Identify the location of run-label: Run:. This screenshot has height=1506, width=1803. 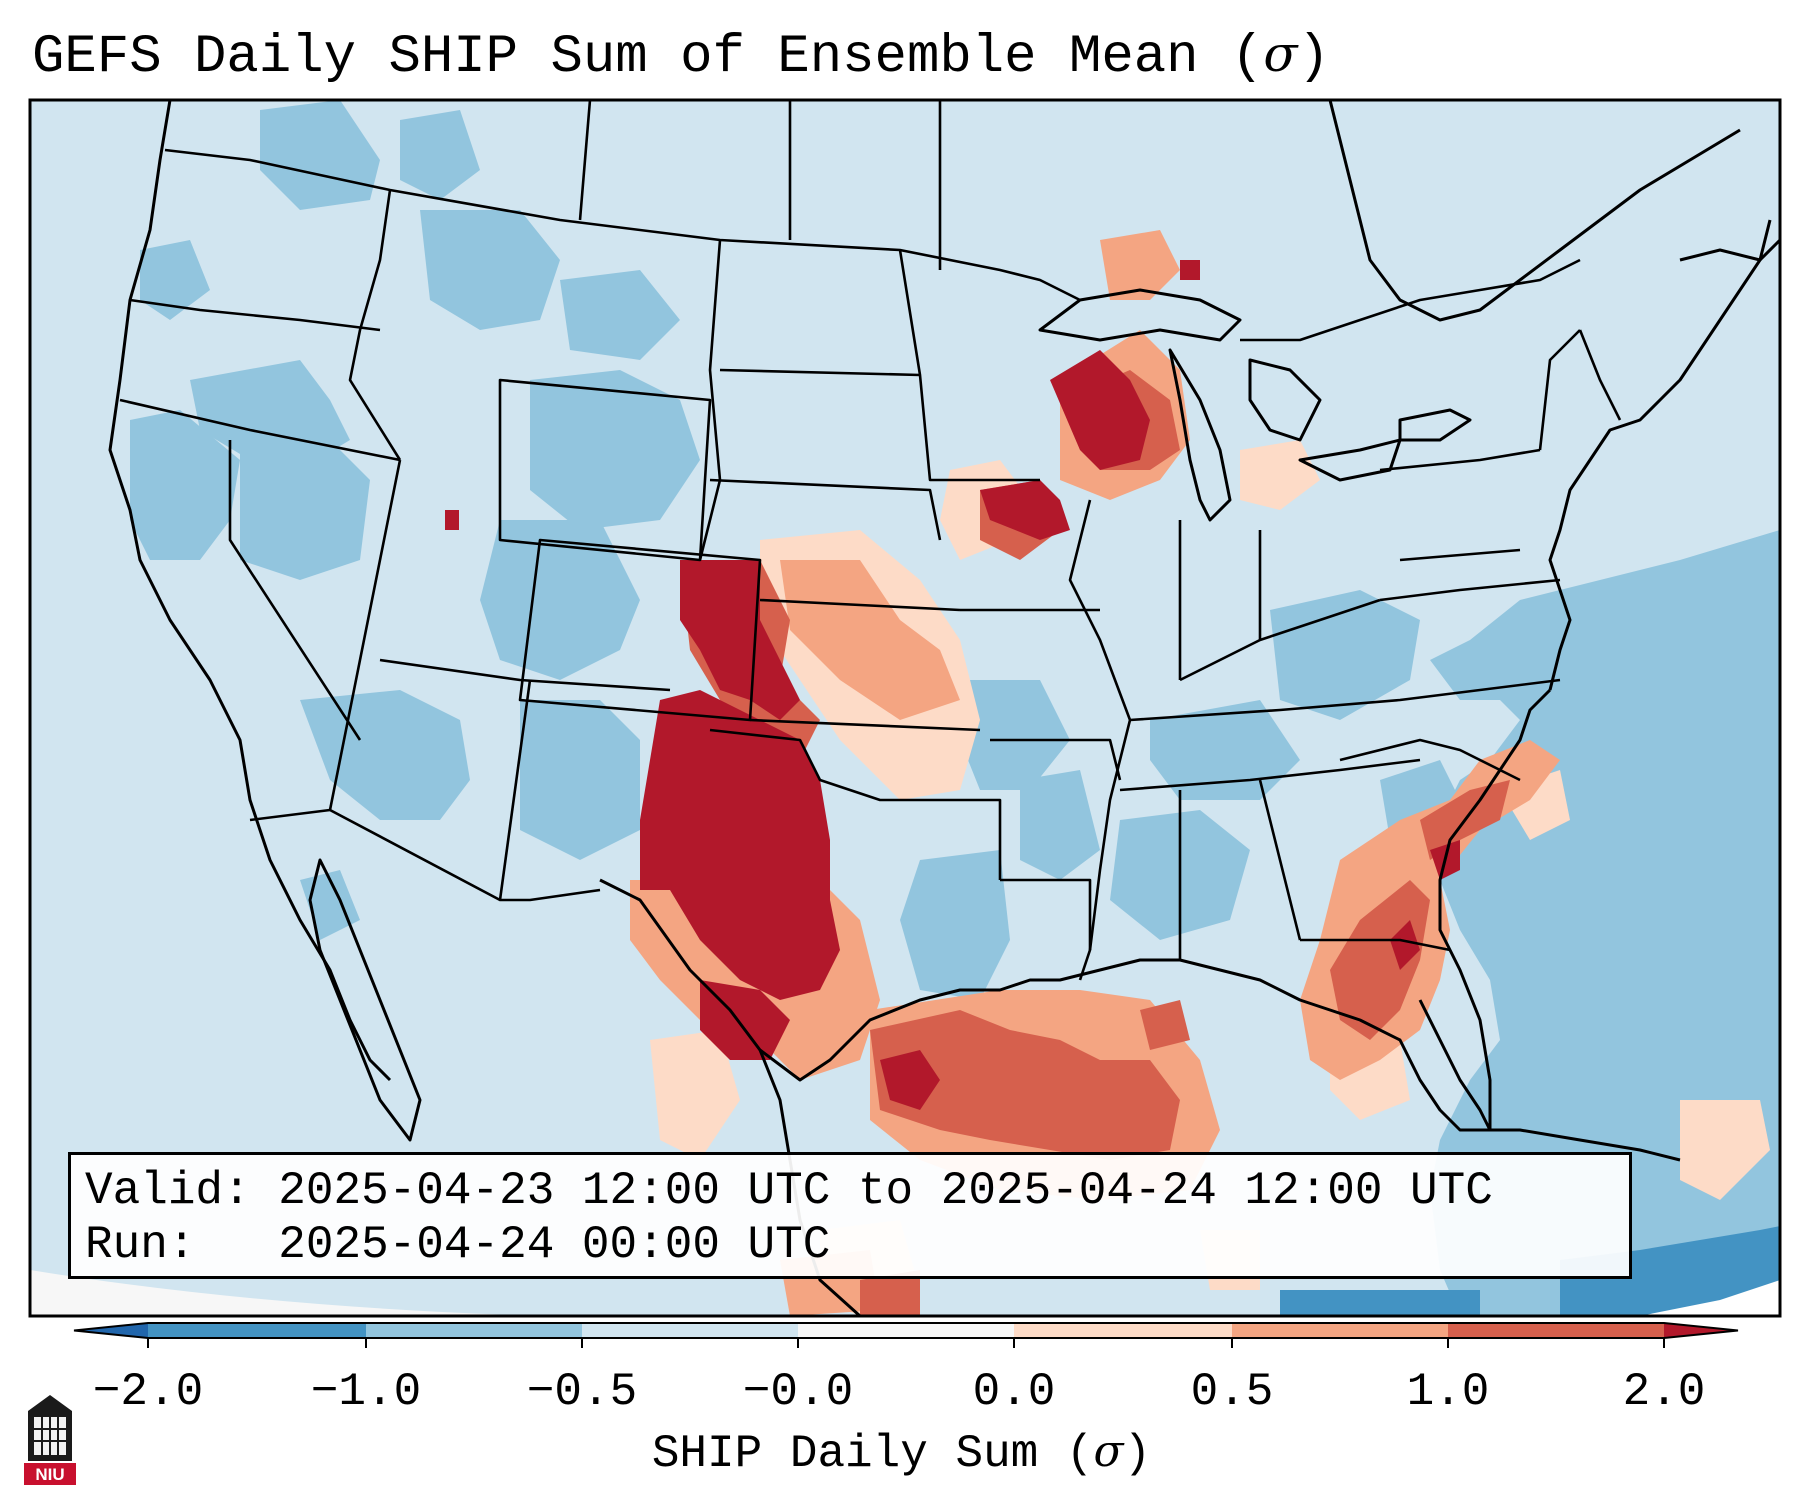
(140, 1245).